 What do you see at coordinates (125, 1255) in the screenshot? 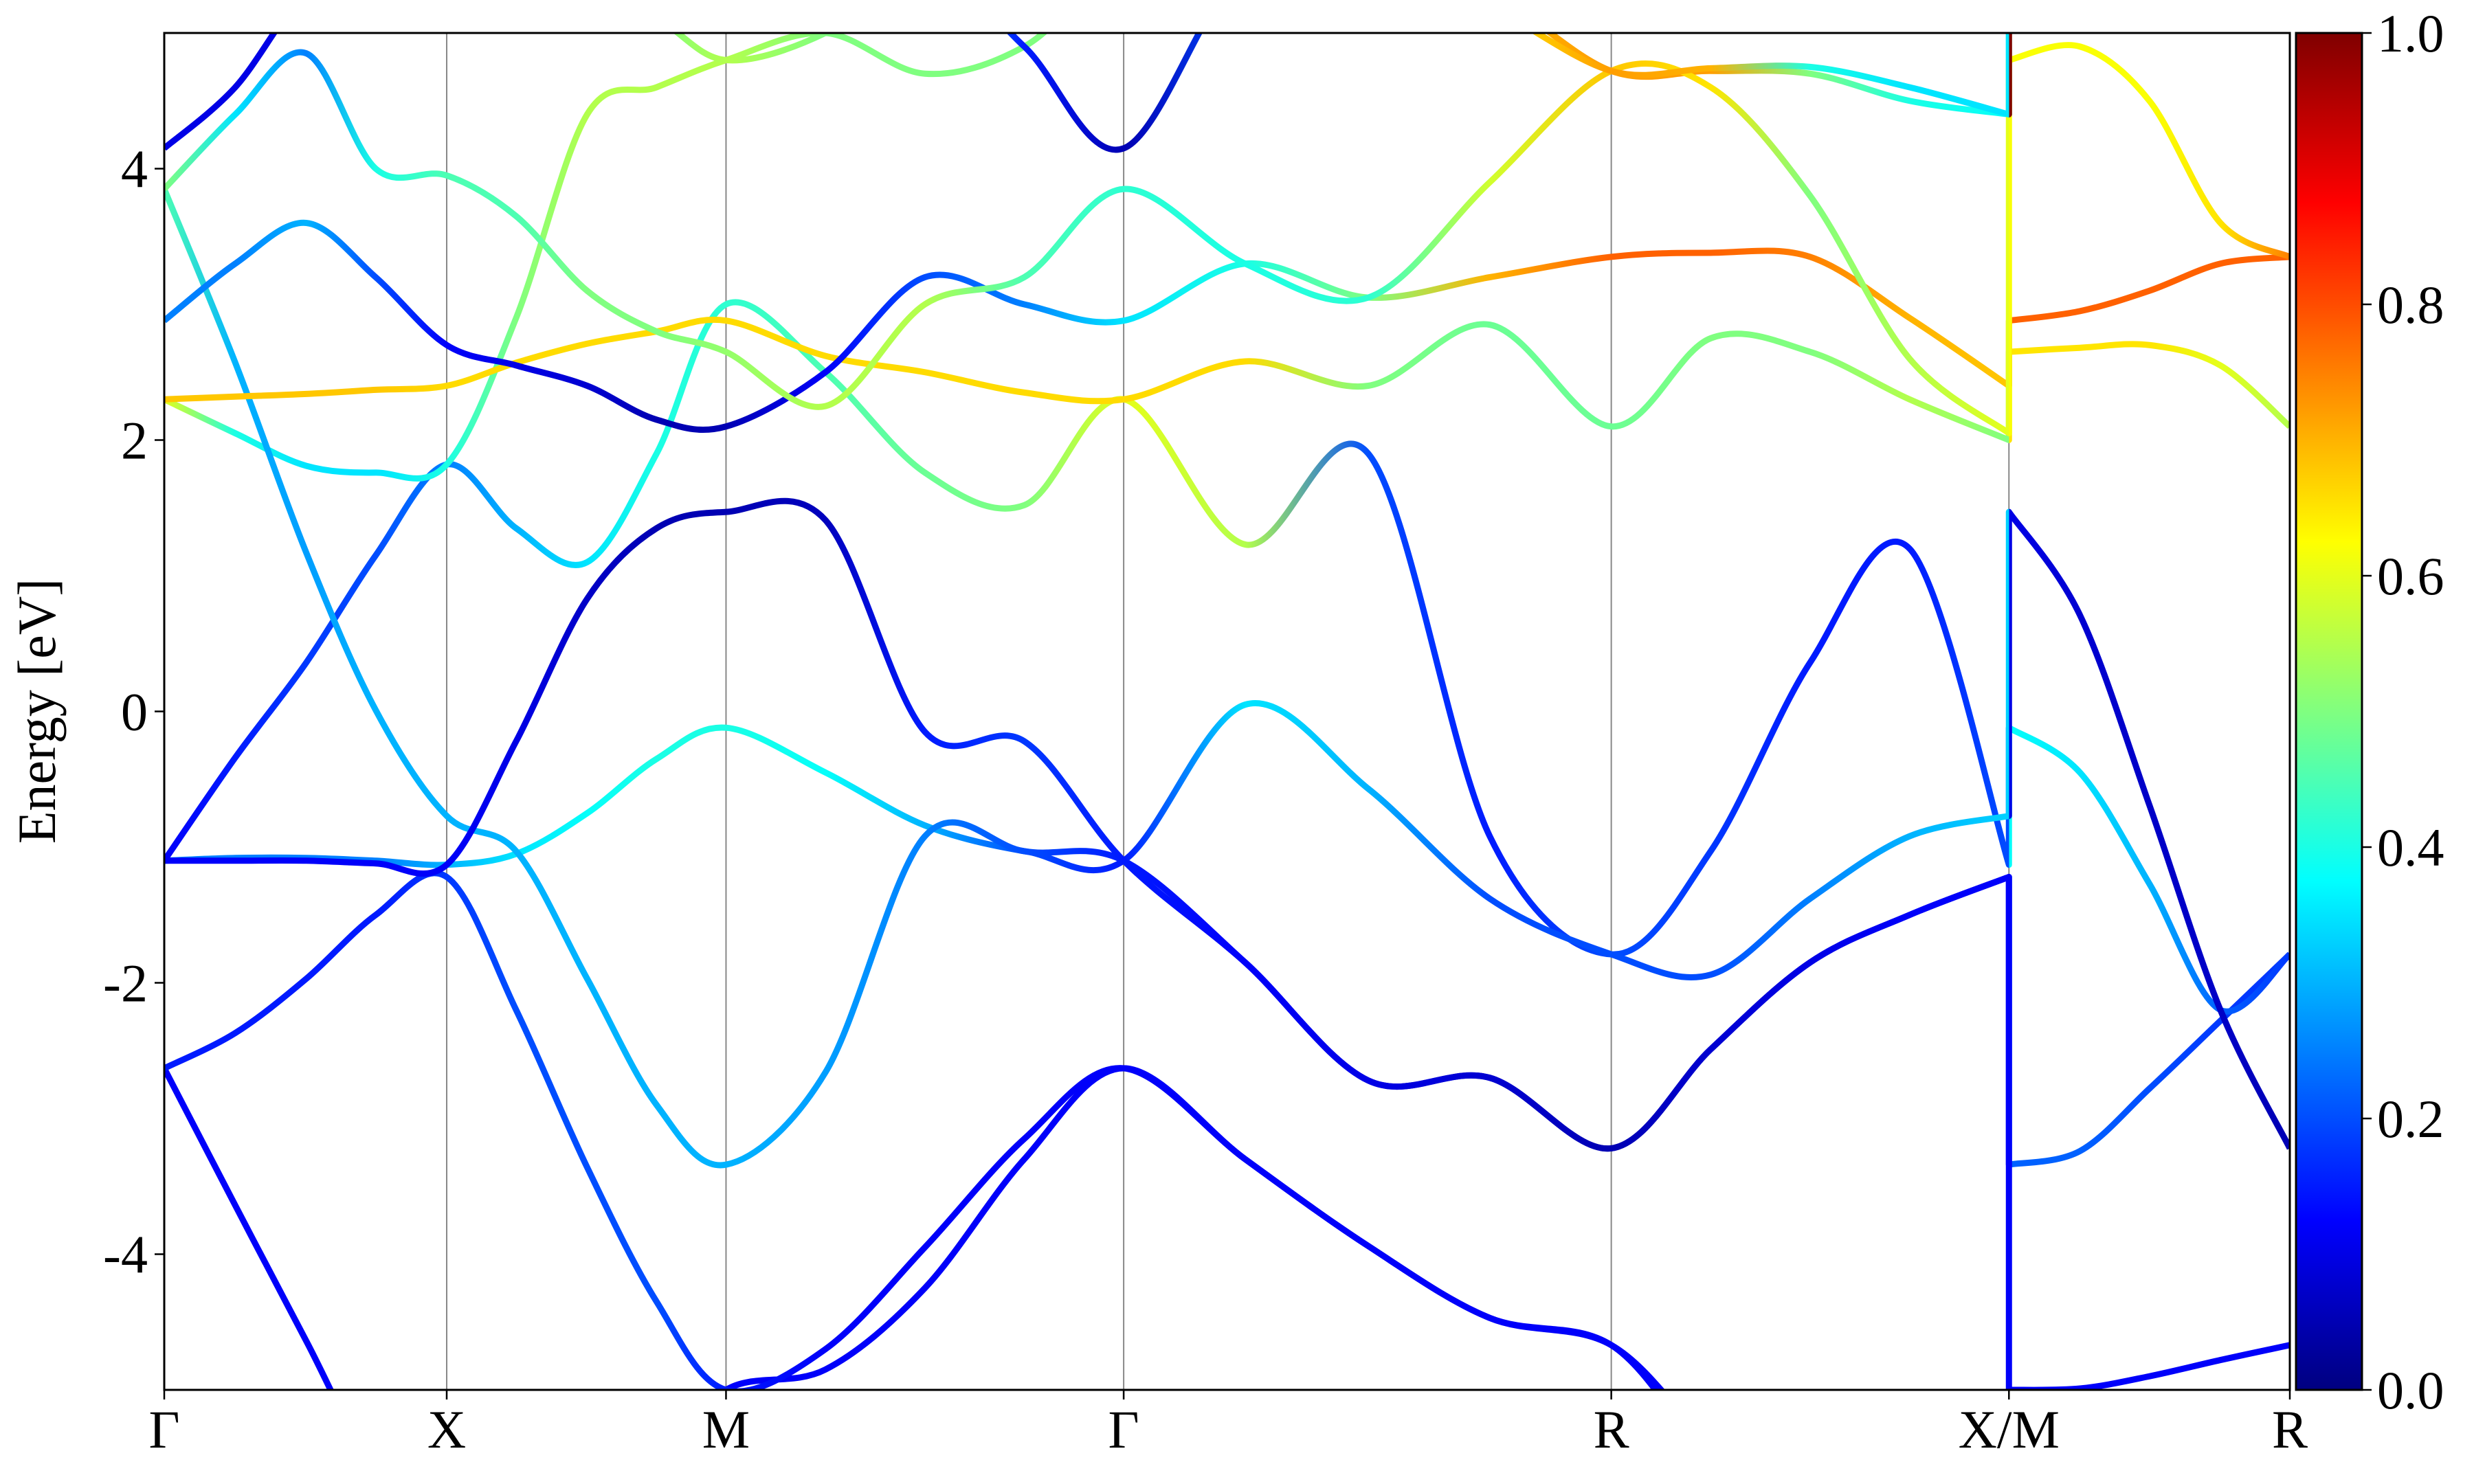
I see `y-tick-label: -4` at bounding box center [125, 1255].